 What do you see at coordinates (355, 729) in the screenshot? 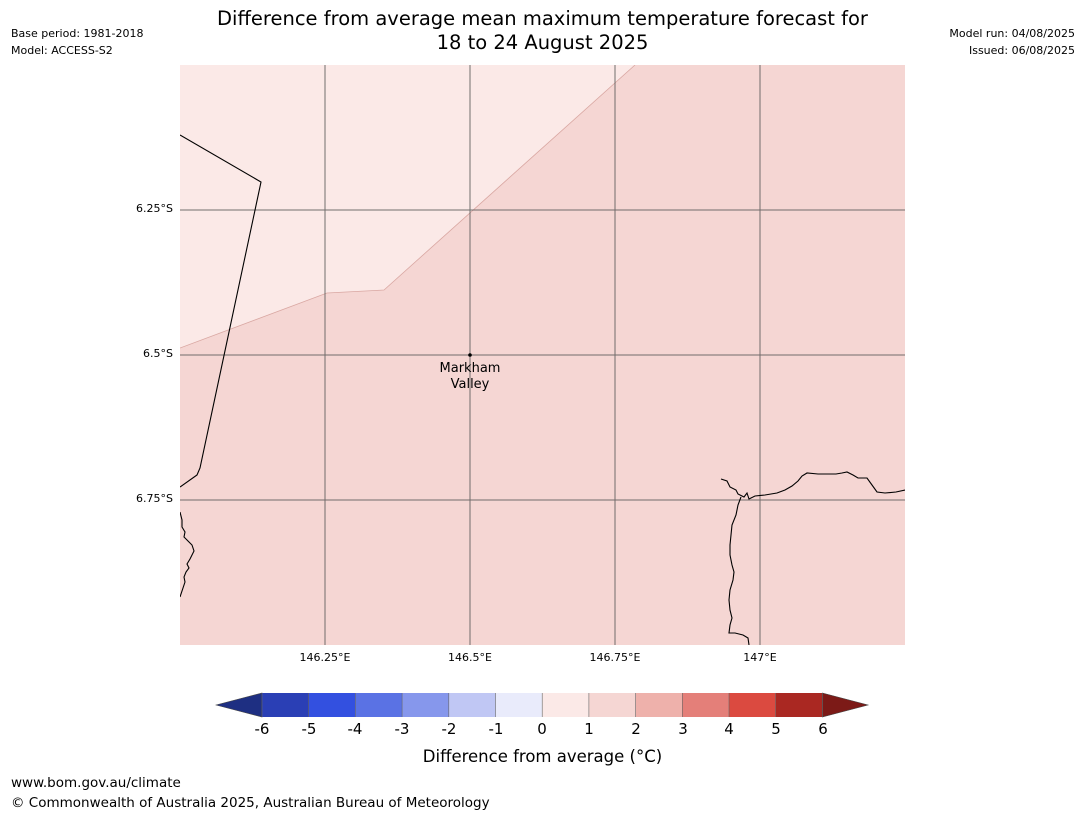
I see `colorbar-tick: -4` at bounding box center [355, 729].